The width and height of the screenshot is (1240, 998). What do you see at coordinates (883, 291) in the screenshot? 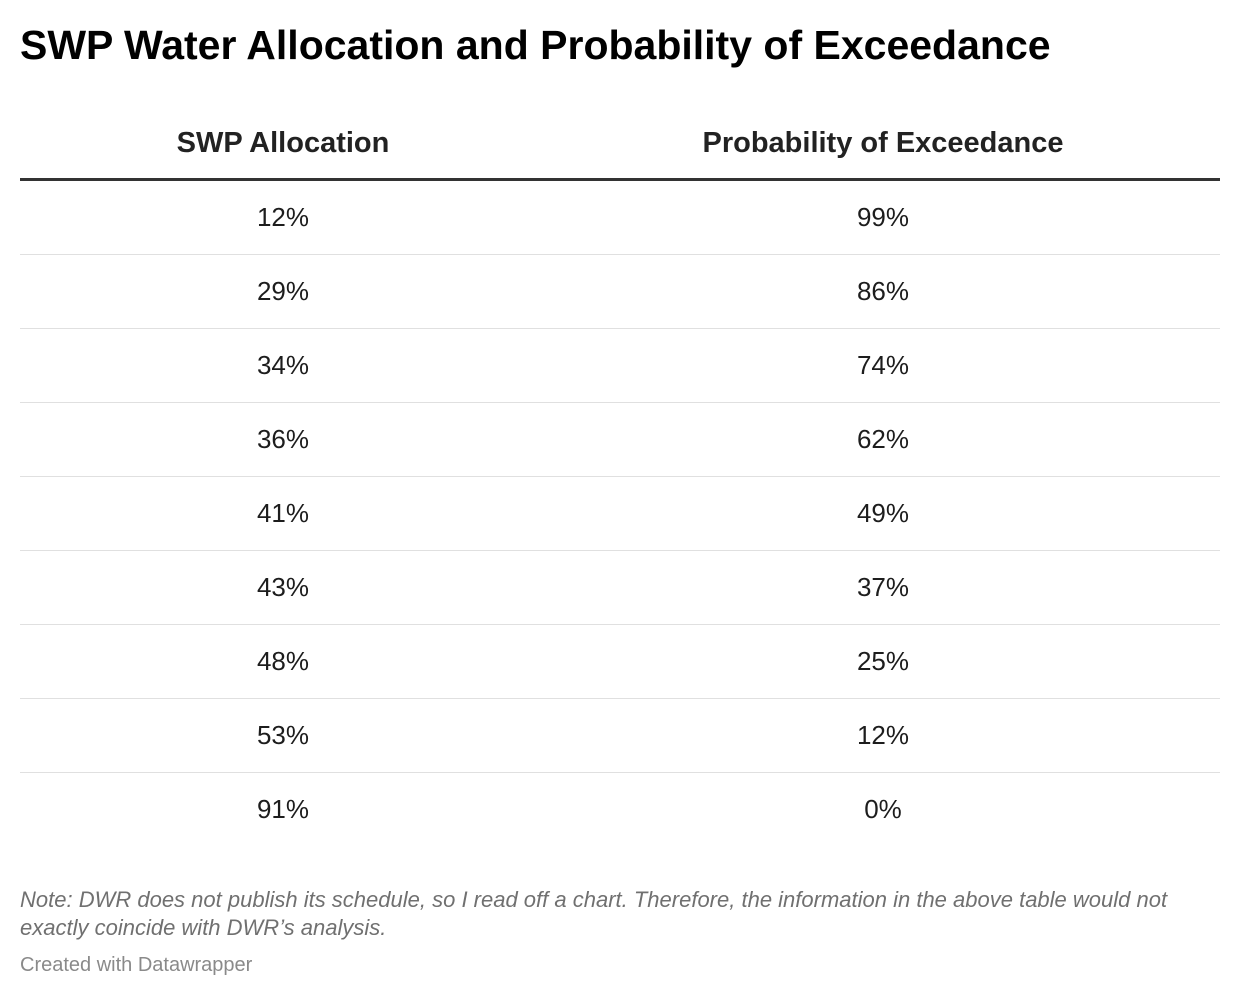
I see `cell-probability-of-exceedance: 86%` at bounding box center [883, 291].